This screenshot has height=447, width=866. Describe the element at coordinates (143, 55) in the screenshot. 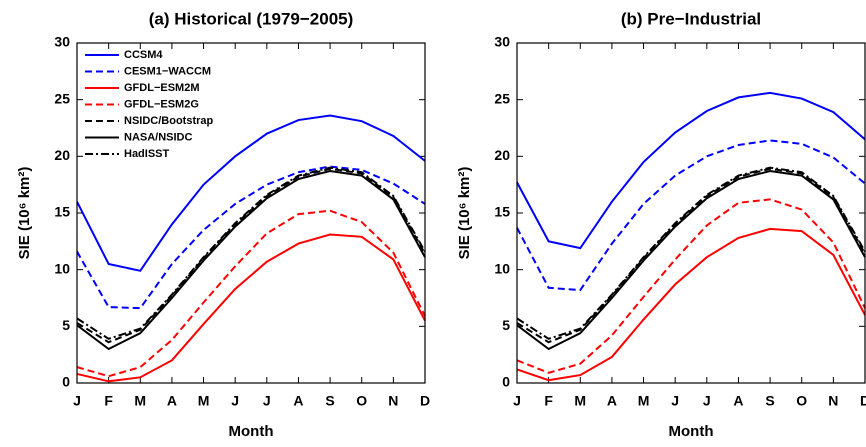

I see `legend-label: CCSM4` at that location.